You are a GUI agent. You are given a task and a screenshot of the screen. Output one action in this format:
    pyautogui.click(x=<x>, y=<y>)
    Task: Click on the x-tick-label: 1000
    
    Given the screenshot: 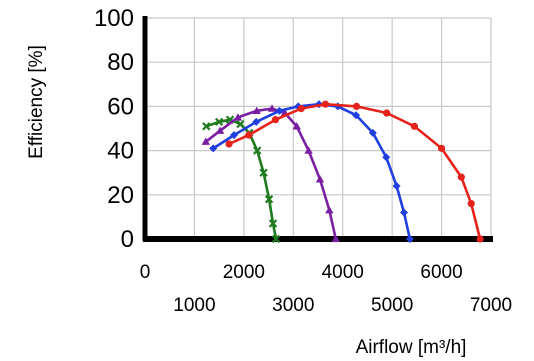 What is the action you would take?
    pyautogui.click(x=194, y=305)
    